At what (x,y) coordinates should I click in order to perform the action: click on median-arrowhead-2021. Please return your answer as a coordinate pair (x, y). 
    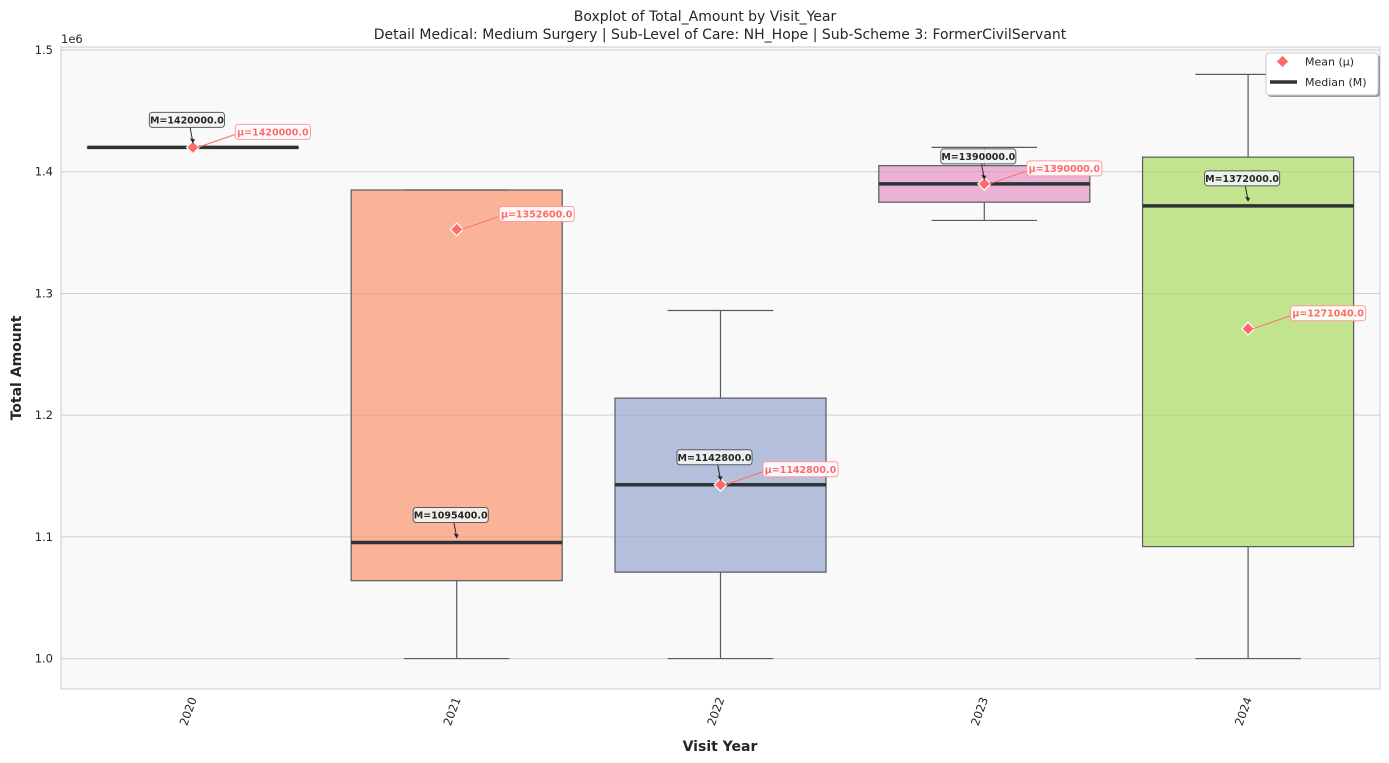
    Looking at the image, I should click on (456, 536).